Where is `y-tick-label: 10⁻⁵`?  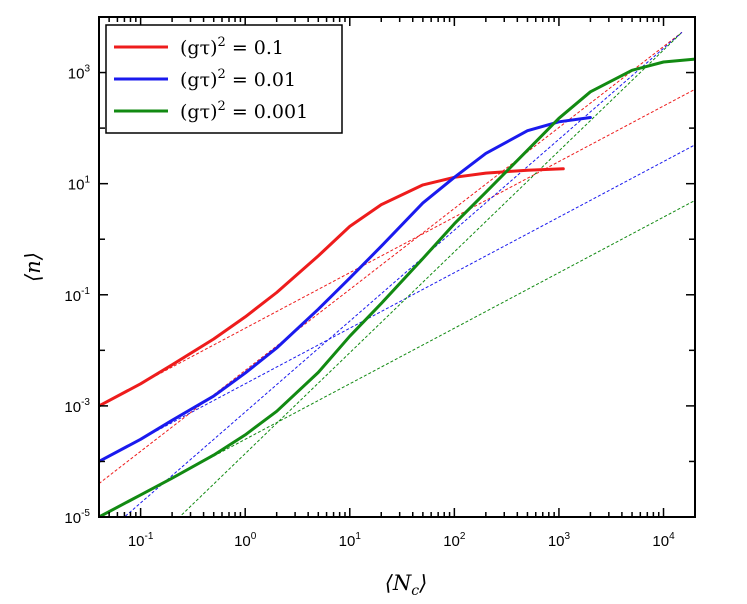 y-tick-label: 10⁻⁵ is located at coordinates (77, 517).